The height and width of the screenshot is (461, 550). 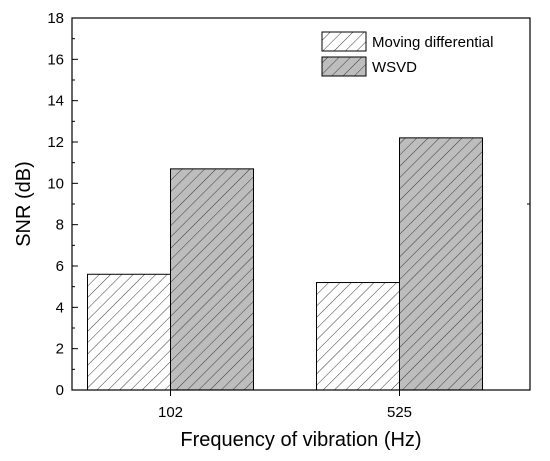 I want to click on x-axis: 102 525, so click(x=285, y=405).